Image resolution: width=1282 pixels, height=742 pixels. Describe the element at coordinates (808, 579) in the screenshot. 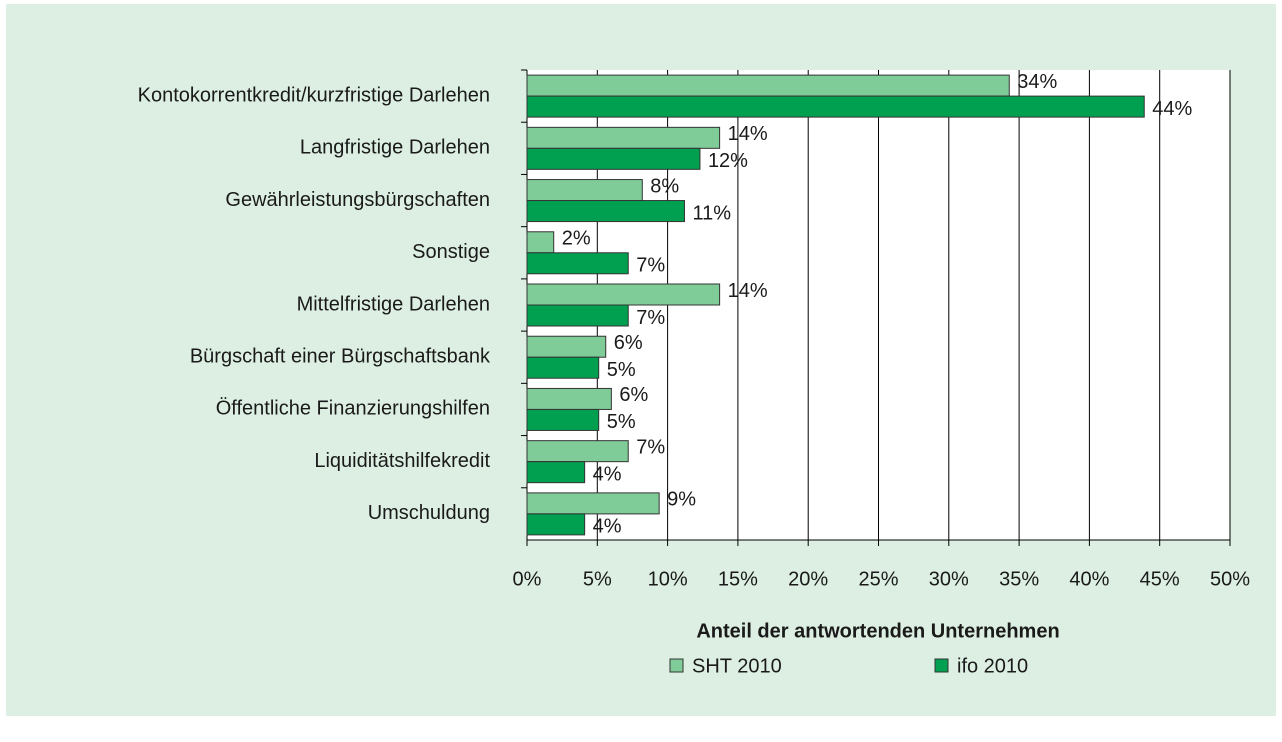

I see `x-tick-label: 20%` at that location.